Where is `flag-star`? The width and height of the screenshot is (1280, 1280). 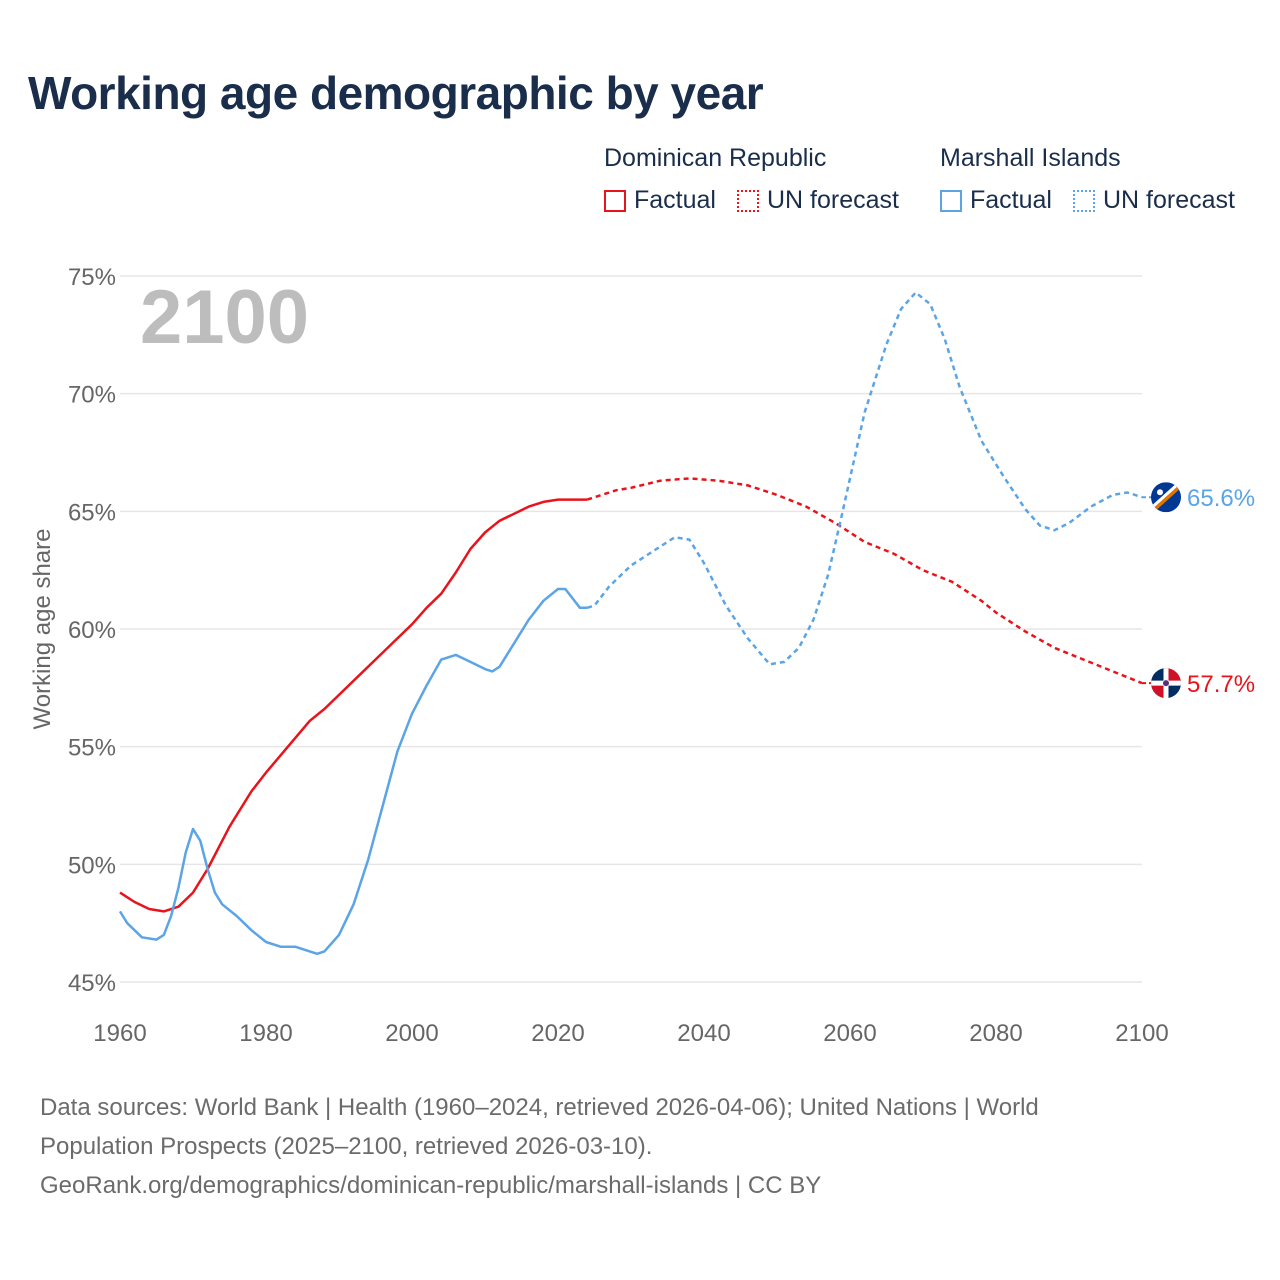
flag-star is located at coordinates (1160, 492).